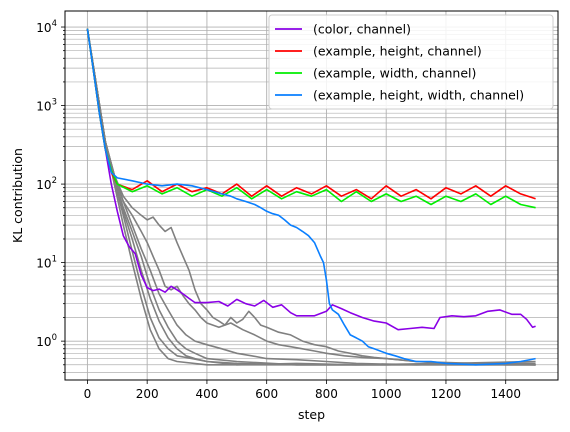  I want to click on y-tick-label: 10⁴, so click(46, 27).